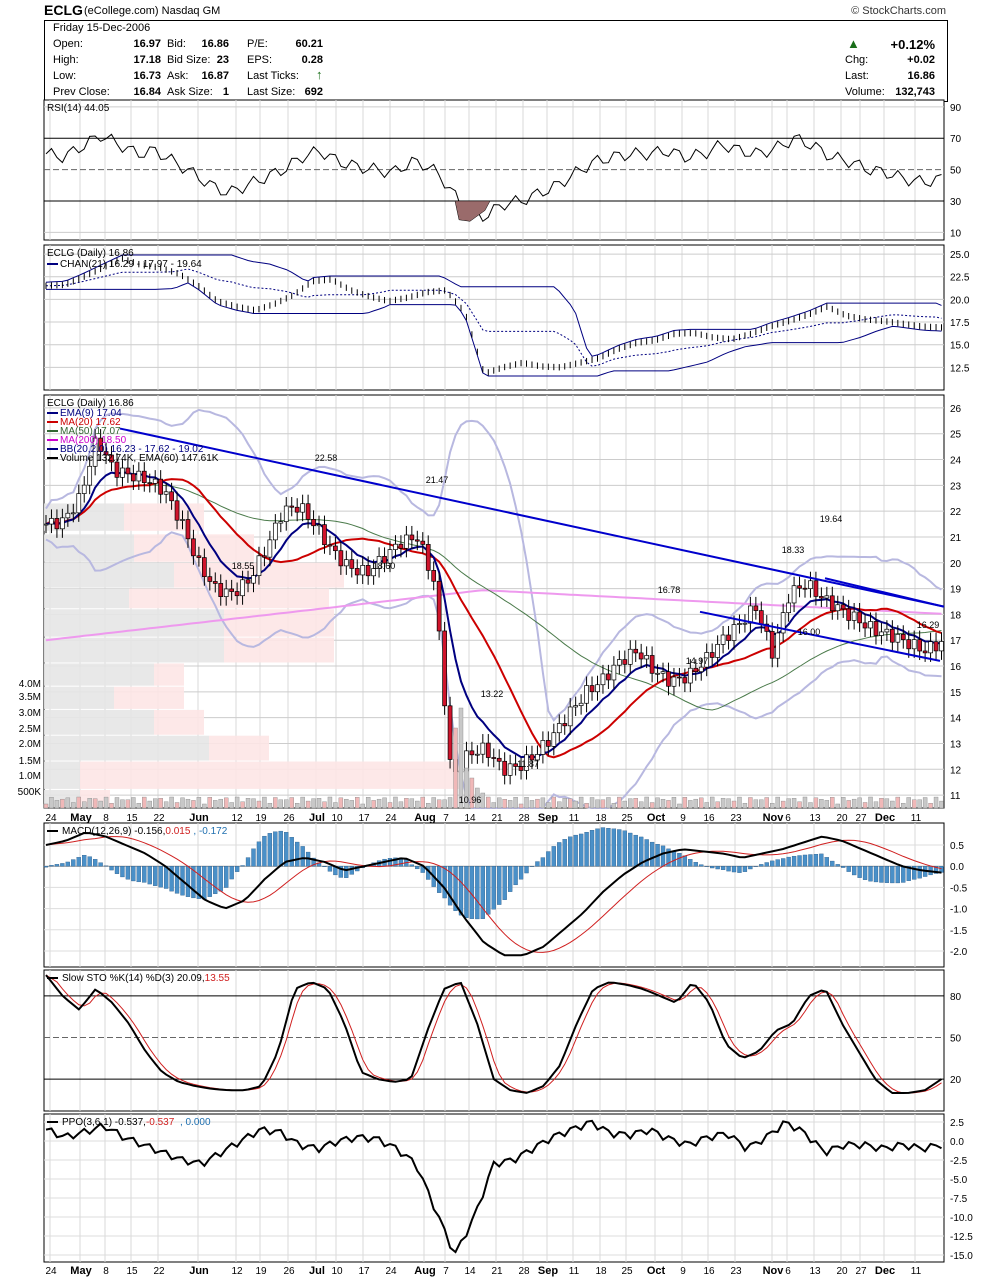  What do you see at coordinates (210, 831) in the screenshot?
I see `macd-value-3: , -0.172` at bounding box center [210, 831].